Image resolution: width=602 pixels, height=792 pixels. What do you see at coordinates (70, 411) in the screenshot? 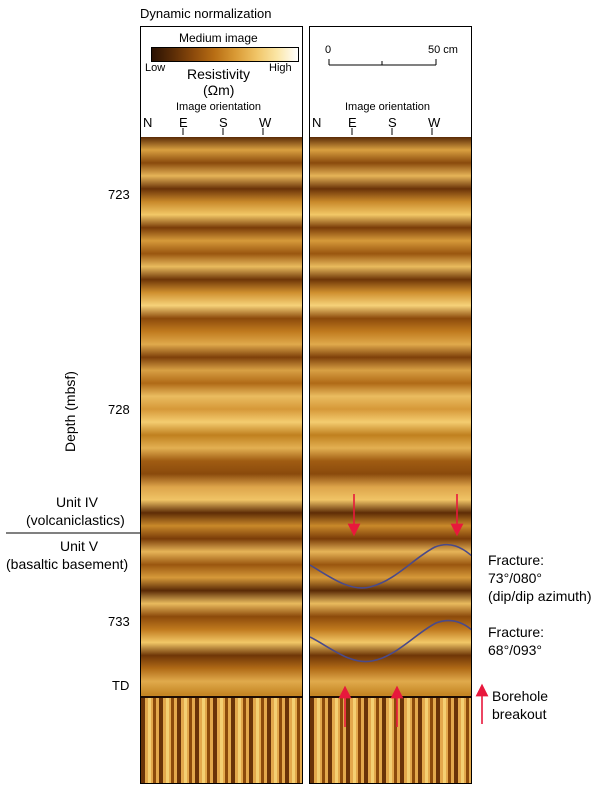
I see `depth-axis-label: Depth (mbsf)` at bounding box center [70, 411].